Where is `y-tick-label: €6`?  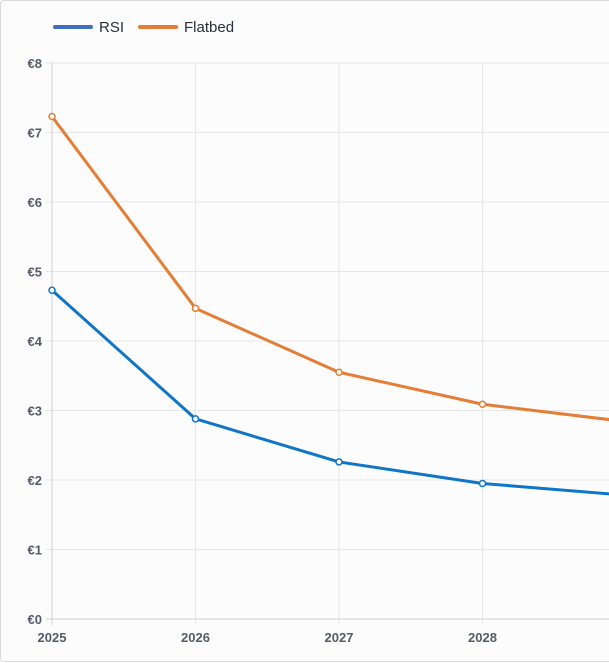
y-tick-label: €6 is located at coordinates (35, 202).